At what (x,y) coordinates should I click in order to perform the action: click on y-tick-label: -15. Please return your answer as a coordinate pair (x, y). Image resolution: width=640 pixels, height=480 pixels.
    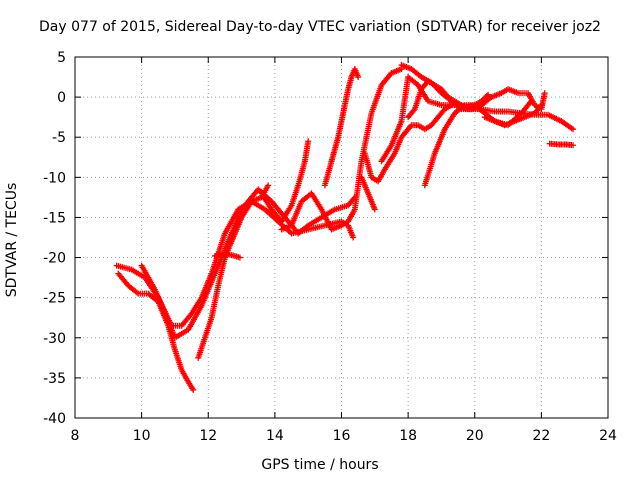
    Looking at the image, I should click on (54, 218).